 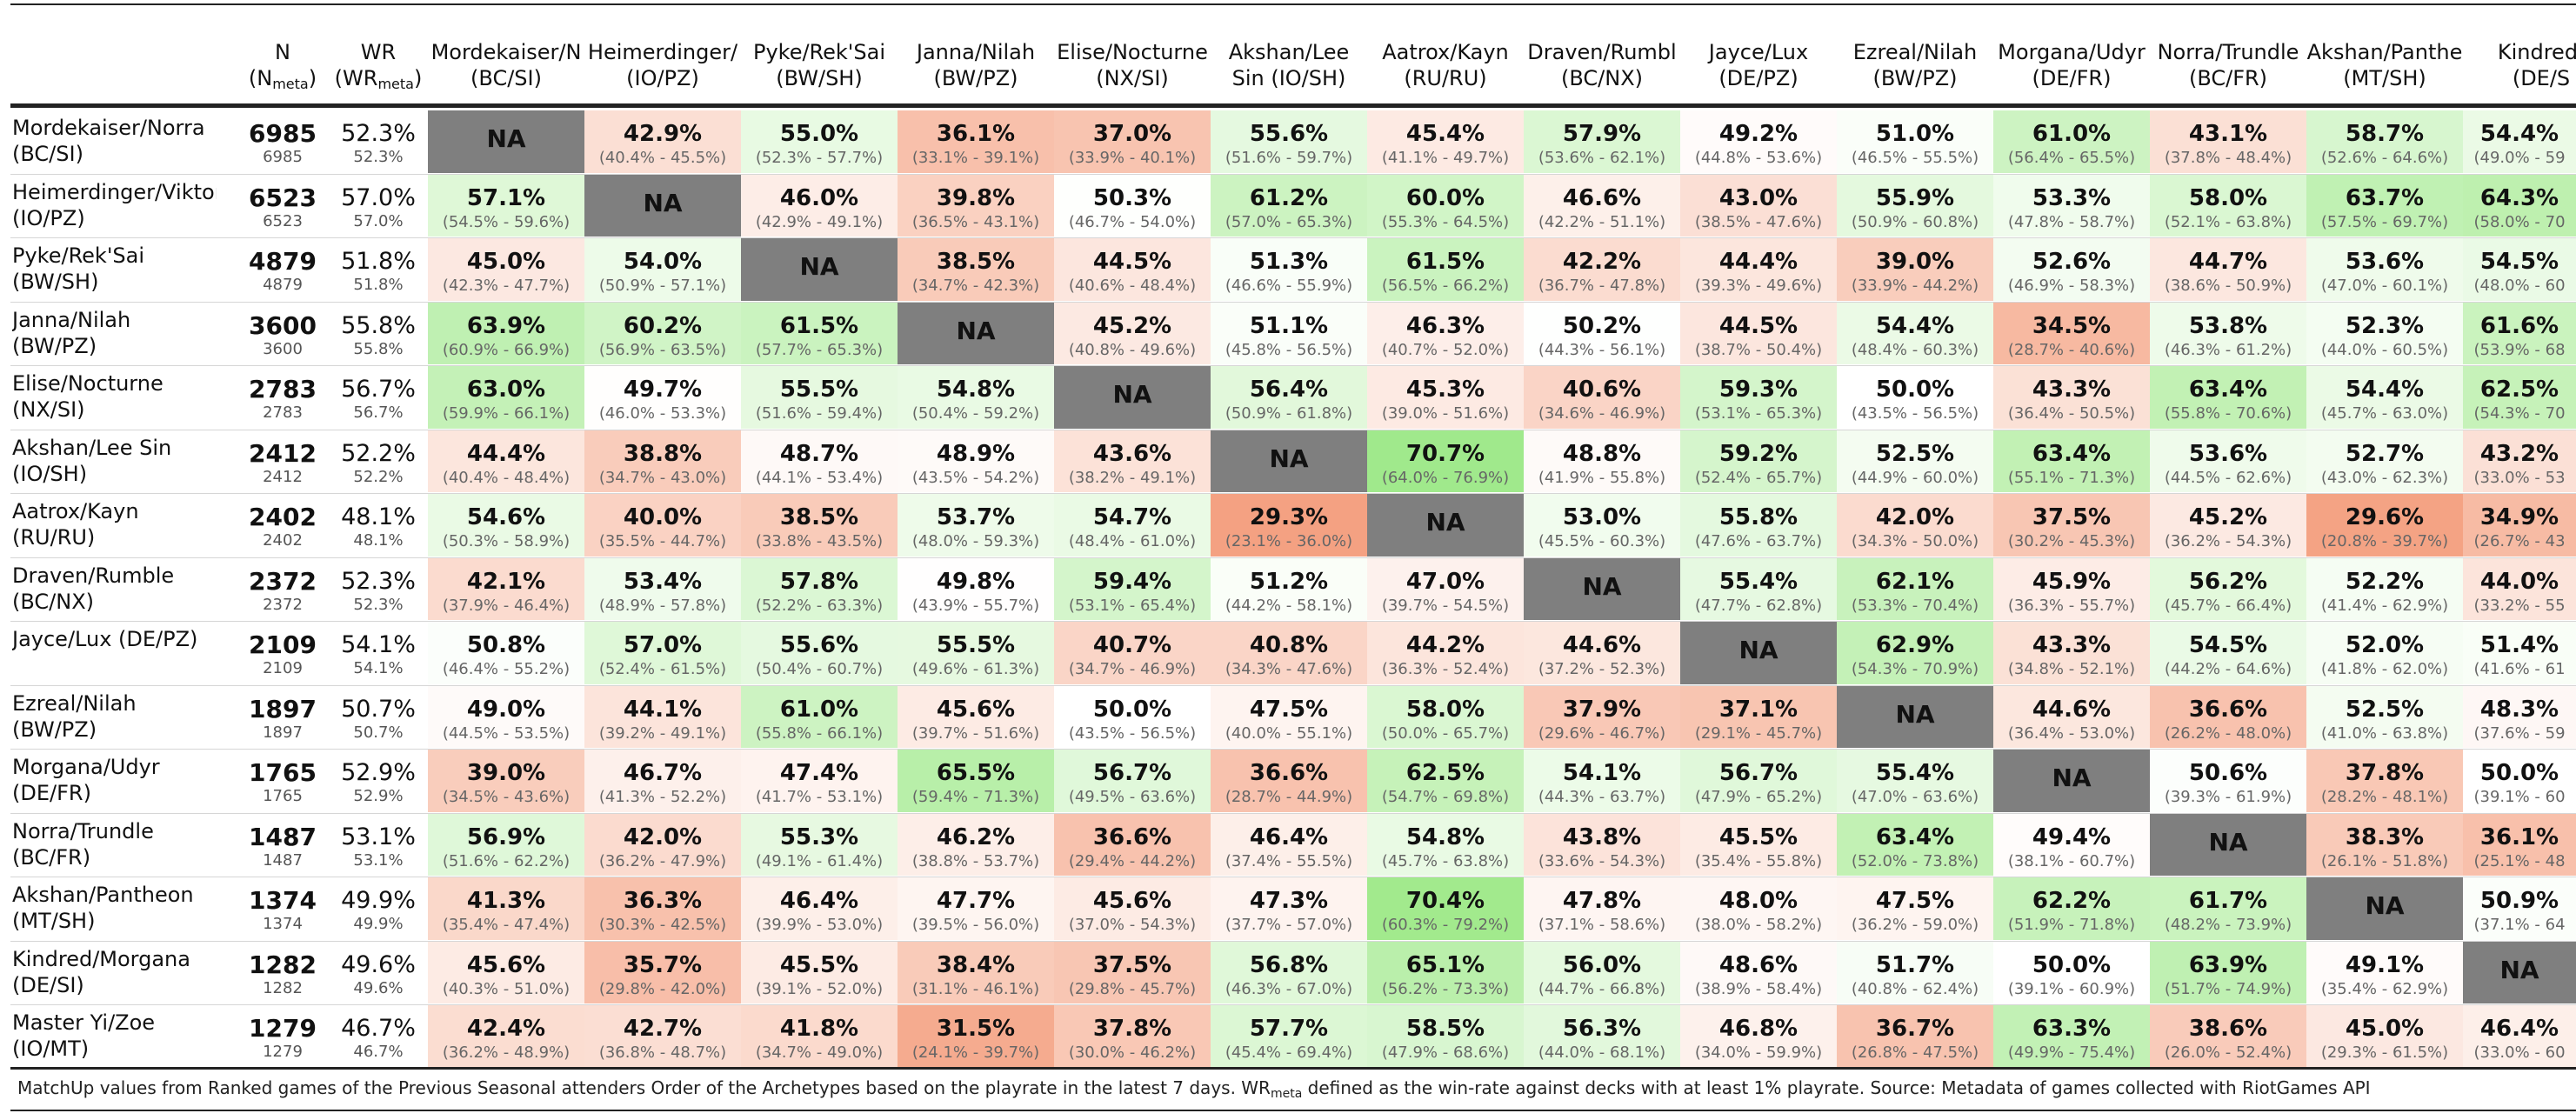 What do you see at coordinates (1445, 205) in the screenshot?
I see `matchup-cell: 60.0% (55.3% - 64.5%)` at bounding box center [1445, 205].